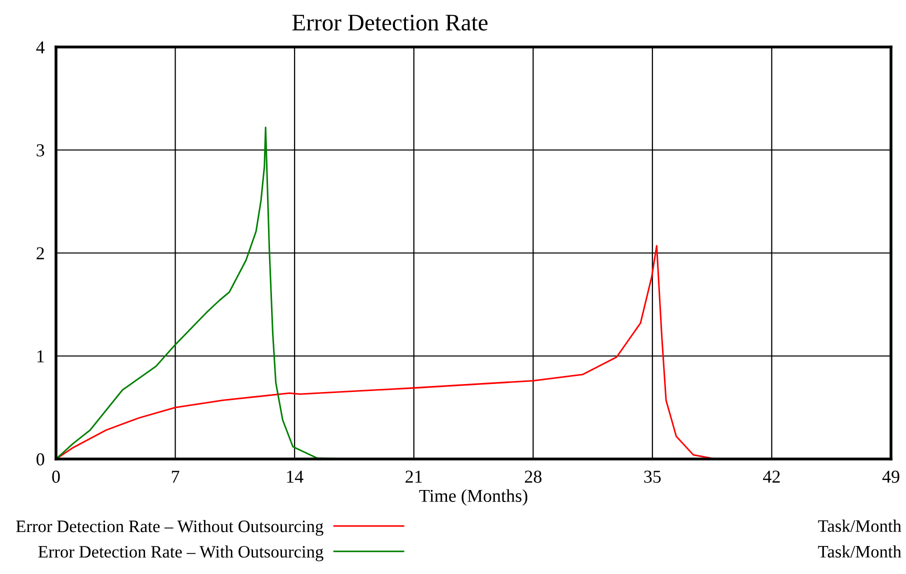  Describe the element at coordinates (170, 528) in the screenshot. I see `legend-label: Error Detection Rate – Without Outsourcing` at that location.